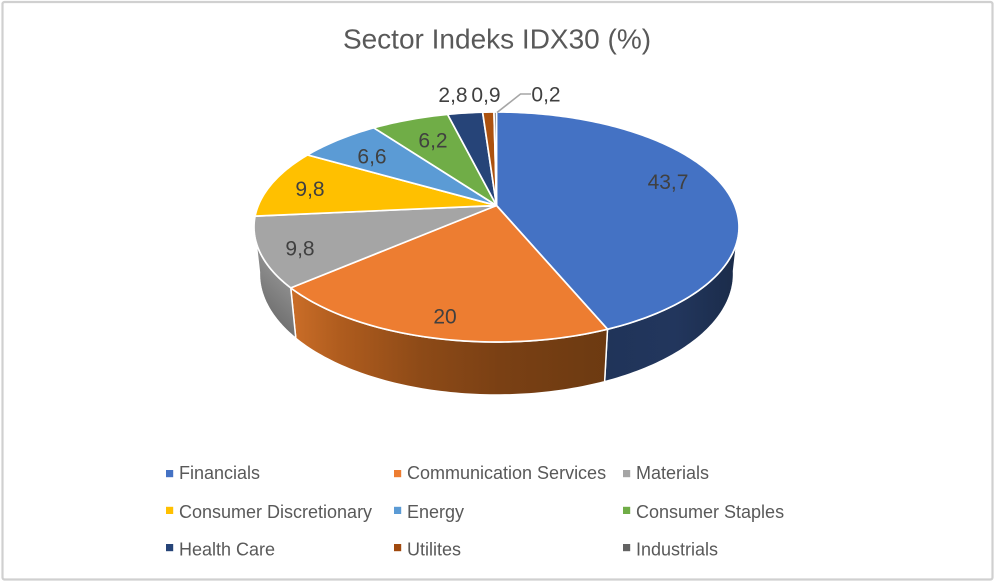 The image size is (995, 582). Describe the element at coordinates (432, 141) in the screenshot. I see `svg-text: 6,2` at that location.